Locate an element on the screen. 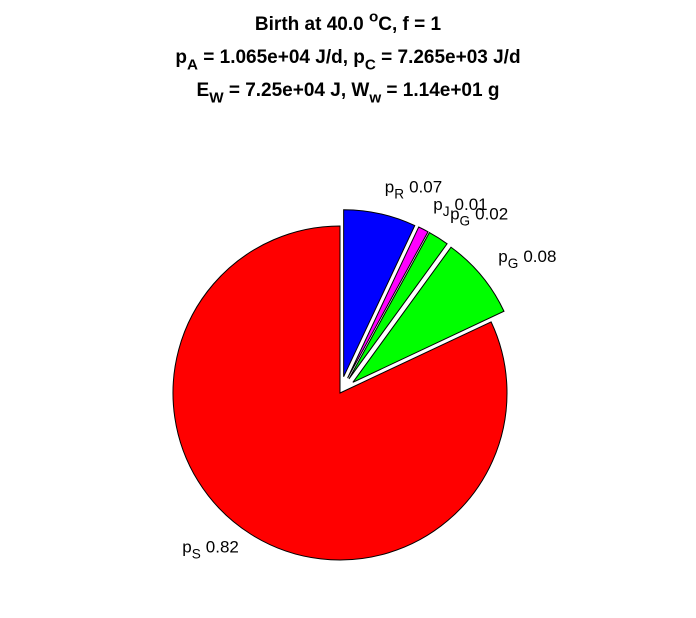  slice-value: 0.07 is located at coordinates (425, 187).